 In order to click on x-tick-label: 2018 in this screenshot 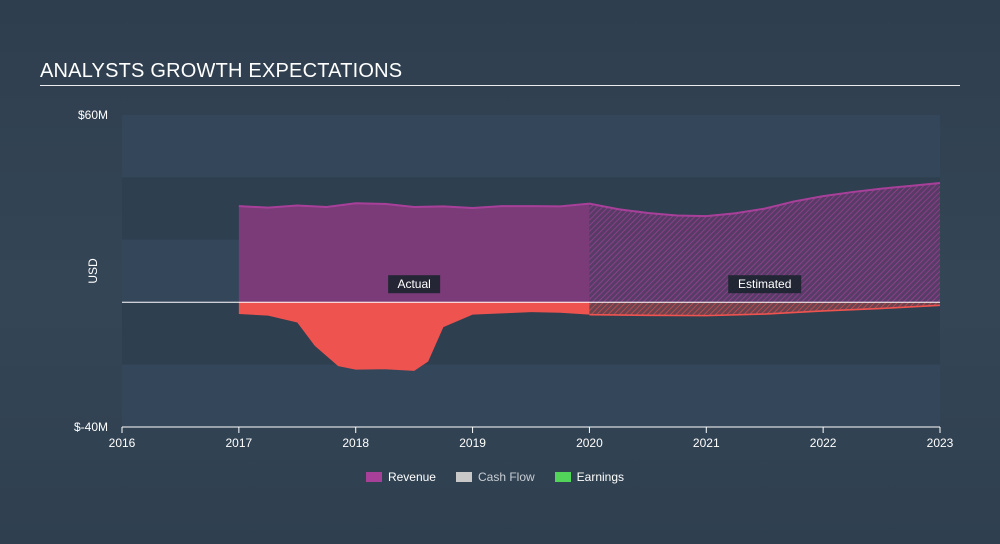, I will do `click(355, 443)`.